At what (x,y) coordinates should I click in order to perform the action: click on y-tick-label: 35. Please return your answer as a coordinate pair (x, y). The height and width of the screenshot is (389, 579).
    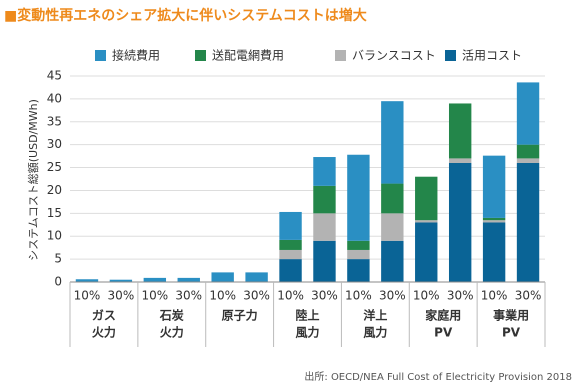
    Looking at the image, I should click on (54, 121).